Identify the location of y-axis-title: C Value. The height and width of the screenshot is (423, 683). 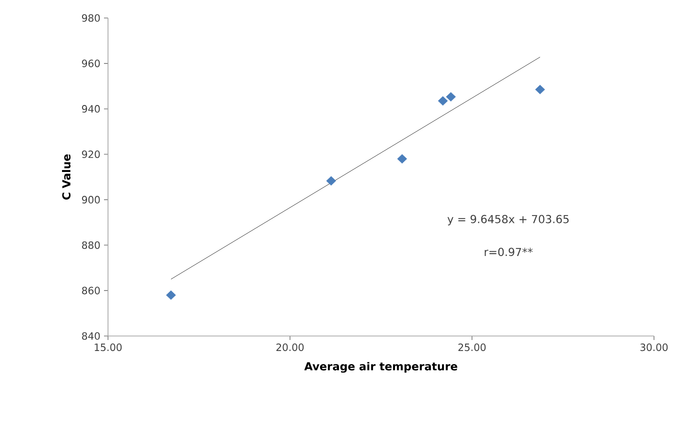
(66, 177).